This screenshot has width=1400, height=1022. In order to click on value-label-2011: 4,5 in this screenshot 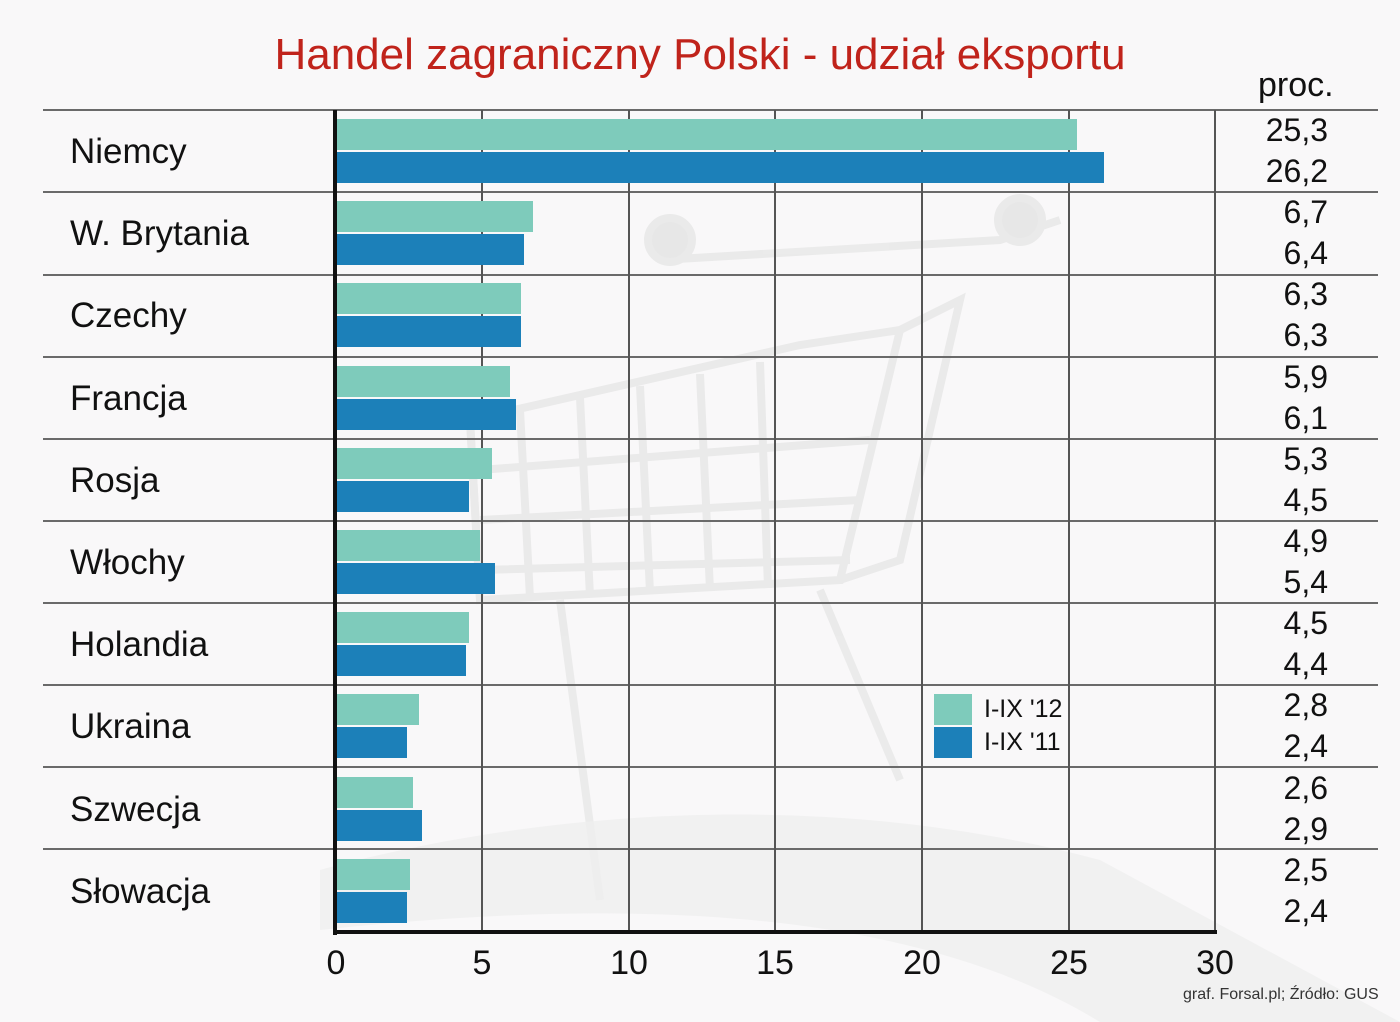, I will do `click(1305, 499)`.